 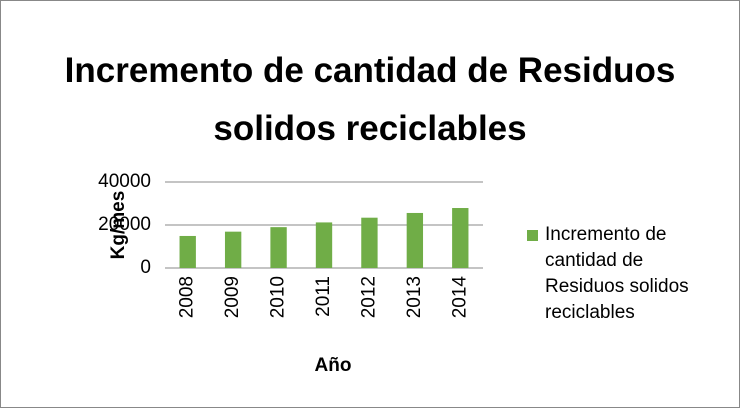 What do you see at coordinates (145, 267) in the screenshot?
I see `y-tick-label: 0` at bounding box center [145, 267].